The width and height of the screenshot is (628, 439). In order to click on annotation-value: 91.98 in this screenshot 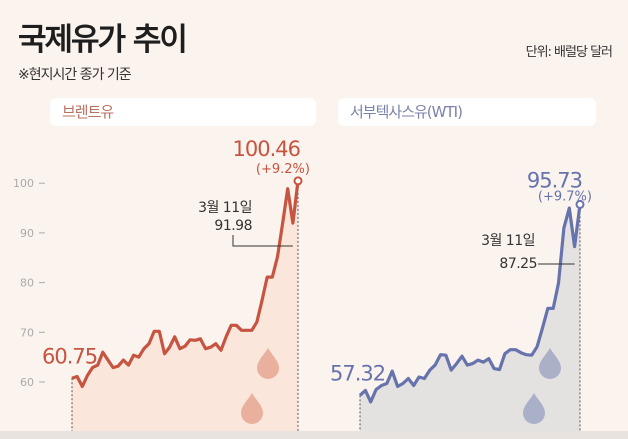, I will do `click(233, 226)`.